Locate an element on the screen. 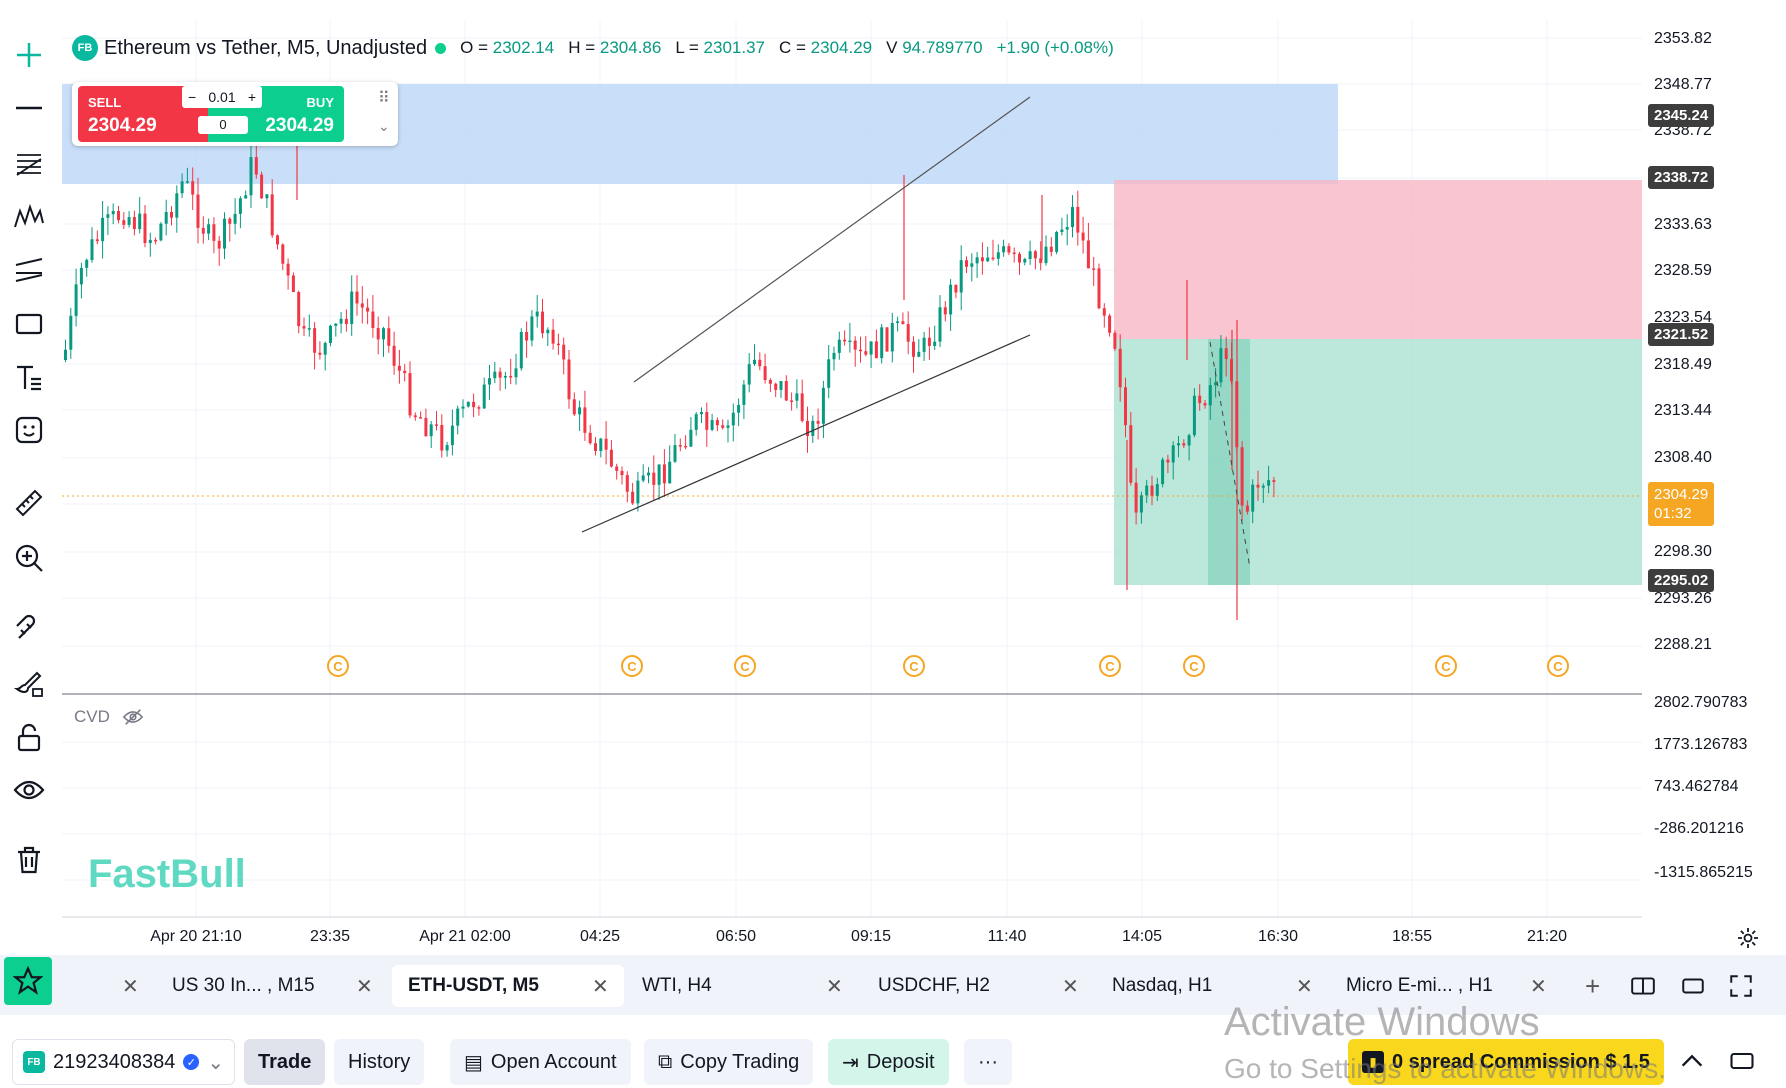  text-tool is located at coordinates (29, 377).